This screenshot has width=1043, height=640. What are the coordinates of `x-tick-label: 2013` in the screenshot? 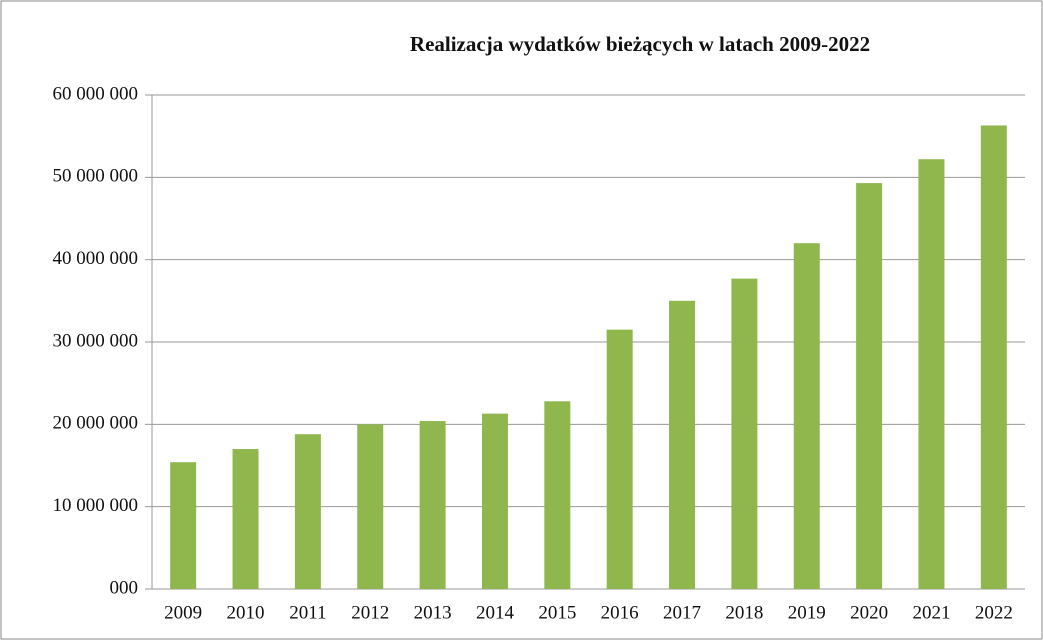 It's located at (433, 612).